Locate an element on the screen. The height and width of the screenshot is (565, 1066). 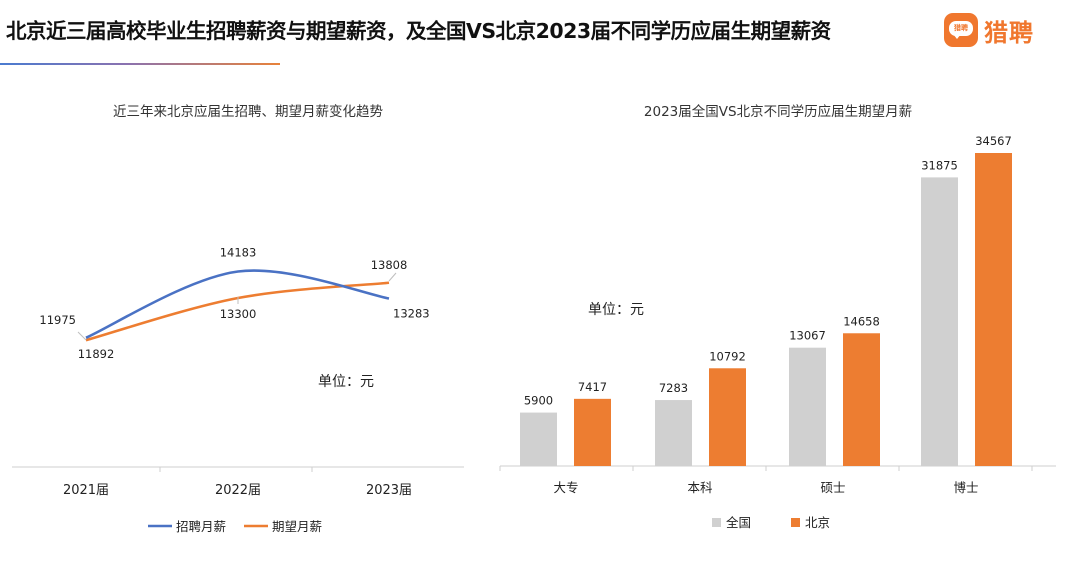
bar-x-tick-label: 大专 is located at coordinates (565, 487).